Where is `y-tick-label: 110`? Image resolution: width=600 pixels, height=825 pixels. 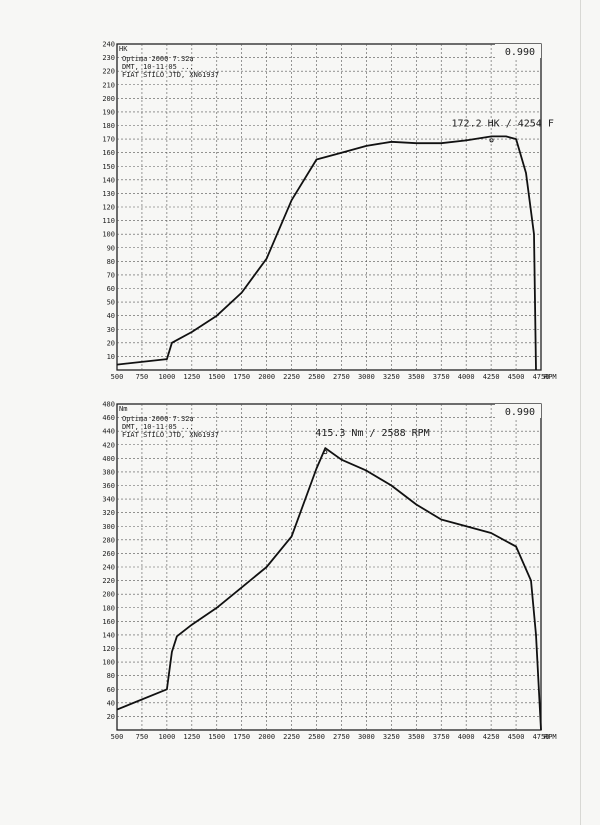
y-tick-label: 110 is located at coordinates (108, 221).